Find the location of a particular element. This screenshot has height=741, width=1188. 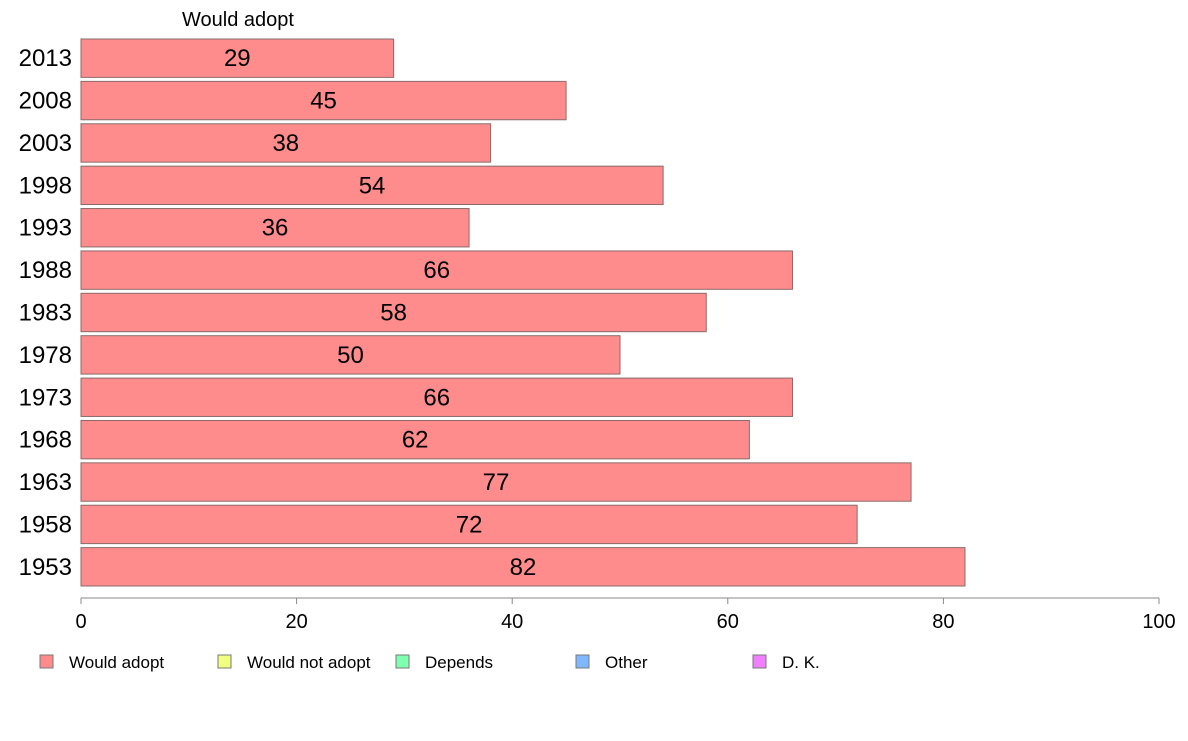

bar-1998 is located at coordinates (372, 185).